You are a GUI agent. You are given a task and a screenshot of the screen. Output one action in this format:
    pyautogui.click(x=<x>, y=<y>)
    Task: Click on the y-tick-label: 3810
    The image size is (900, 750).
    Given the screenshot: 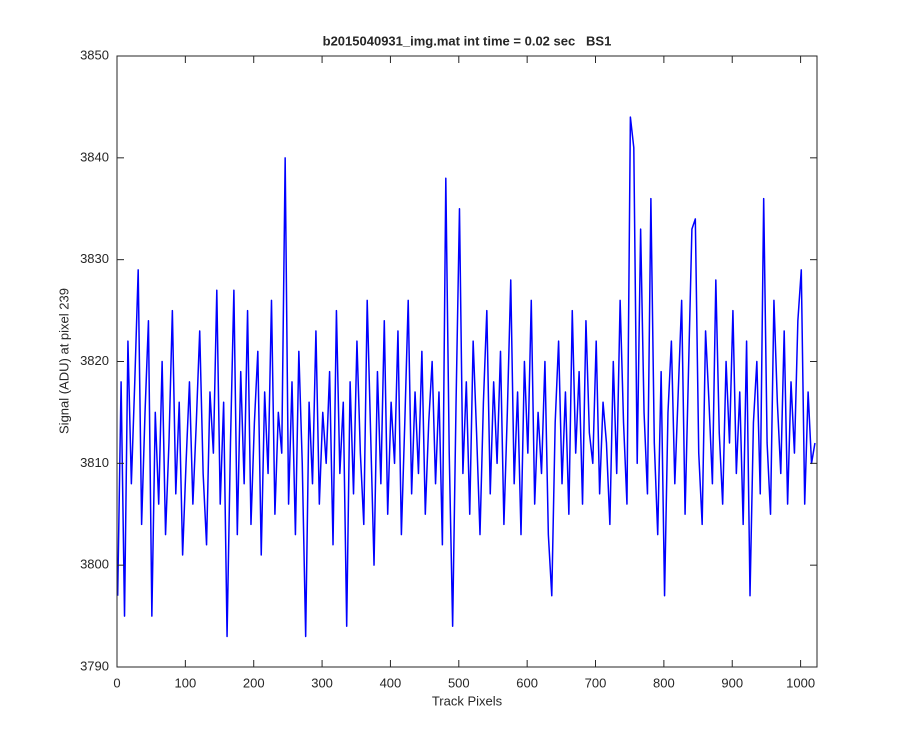 What is the action you would take?
    pyautogui.click(x=94, y=462)
    